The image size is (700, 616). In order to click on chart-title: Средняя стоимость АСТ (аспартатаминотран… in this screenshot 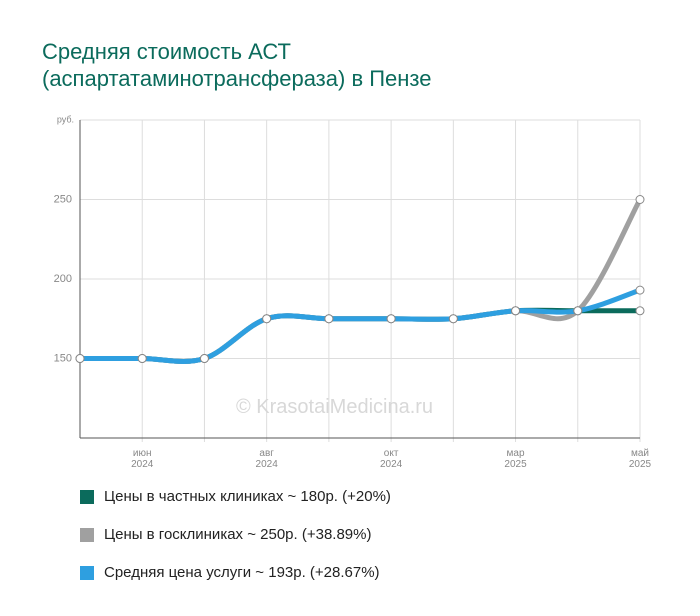, I will do `click(237, 65)`.